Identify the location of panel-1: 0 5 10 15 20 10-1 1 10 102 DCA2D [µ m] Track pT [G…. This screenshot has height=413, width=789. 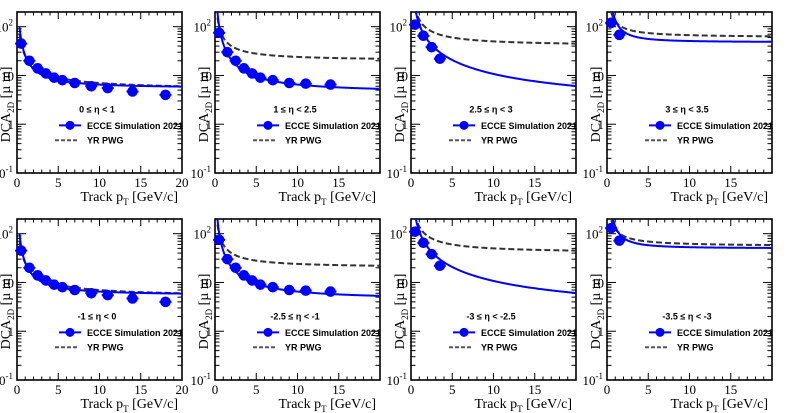
(94, 109).